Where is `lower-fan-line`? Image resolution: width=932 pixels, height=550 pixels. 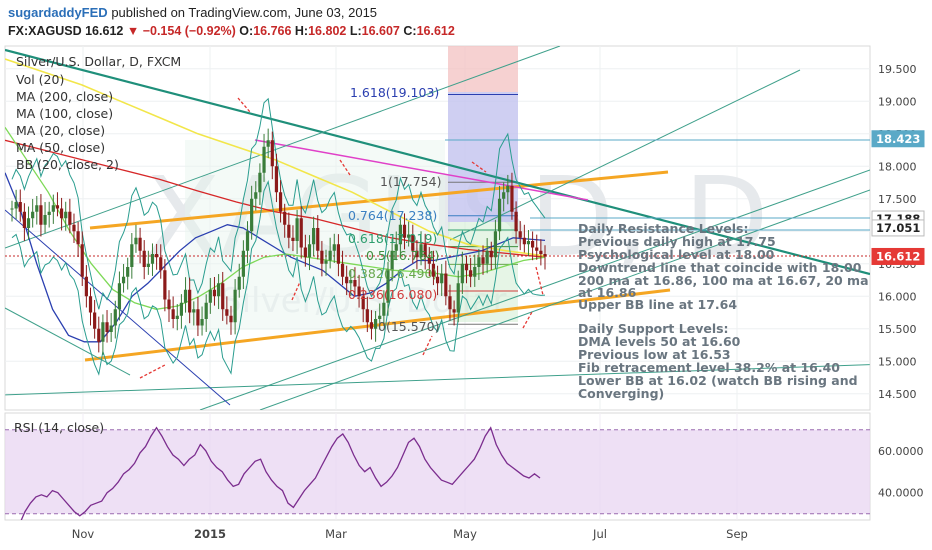 lower-fan-line is located at coordinates (68, 341).